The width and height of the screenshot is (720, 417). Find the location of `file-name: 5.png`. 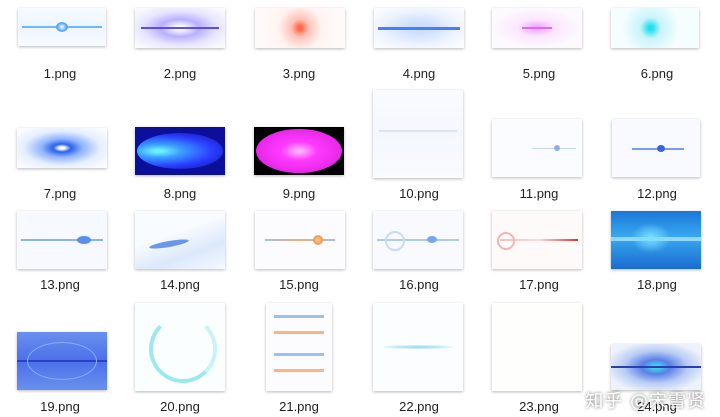

file-name: 5.png is located at coordinates (539, 73).